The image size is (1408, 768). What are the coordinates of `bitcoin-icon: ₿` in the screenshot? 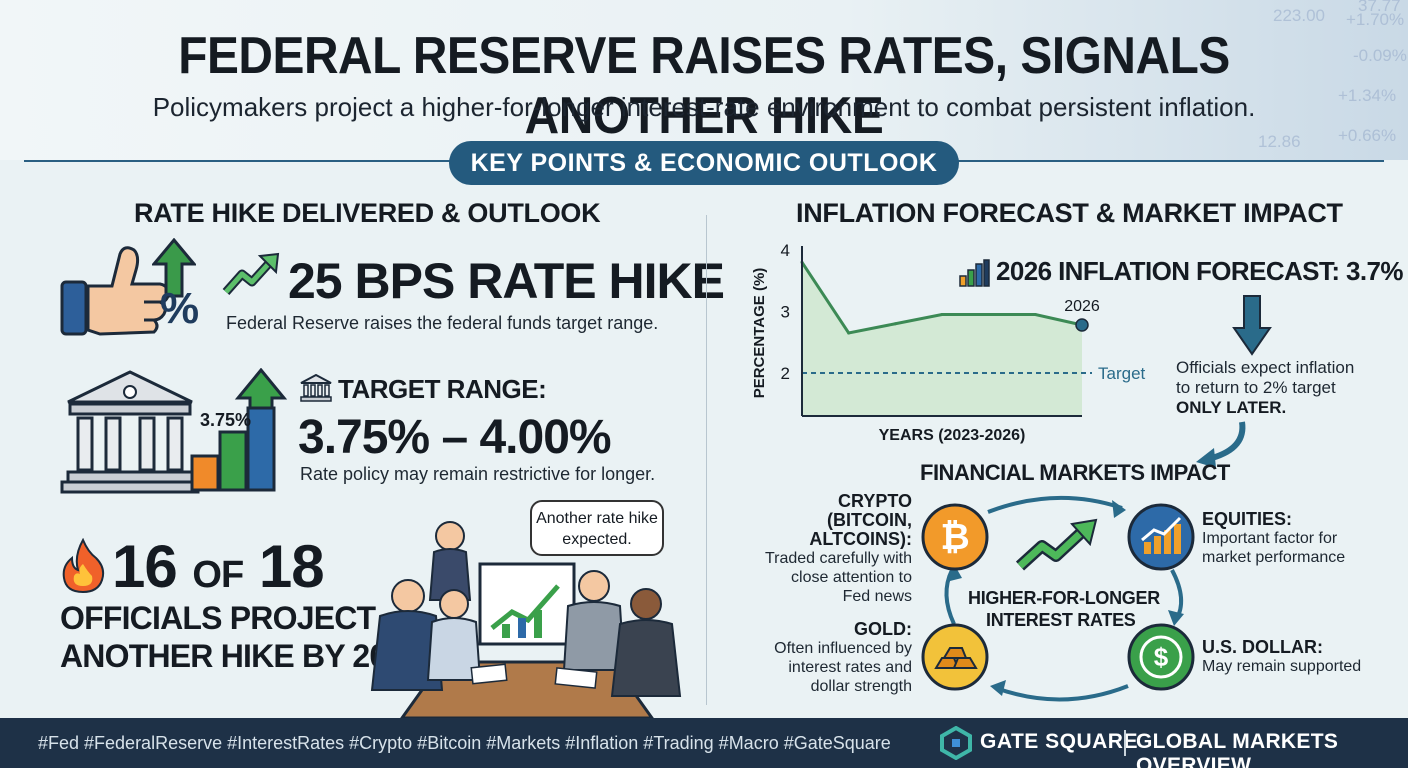 It's located at (955, 537).